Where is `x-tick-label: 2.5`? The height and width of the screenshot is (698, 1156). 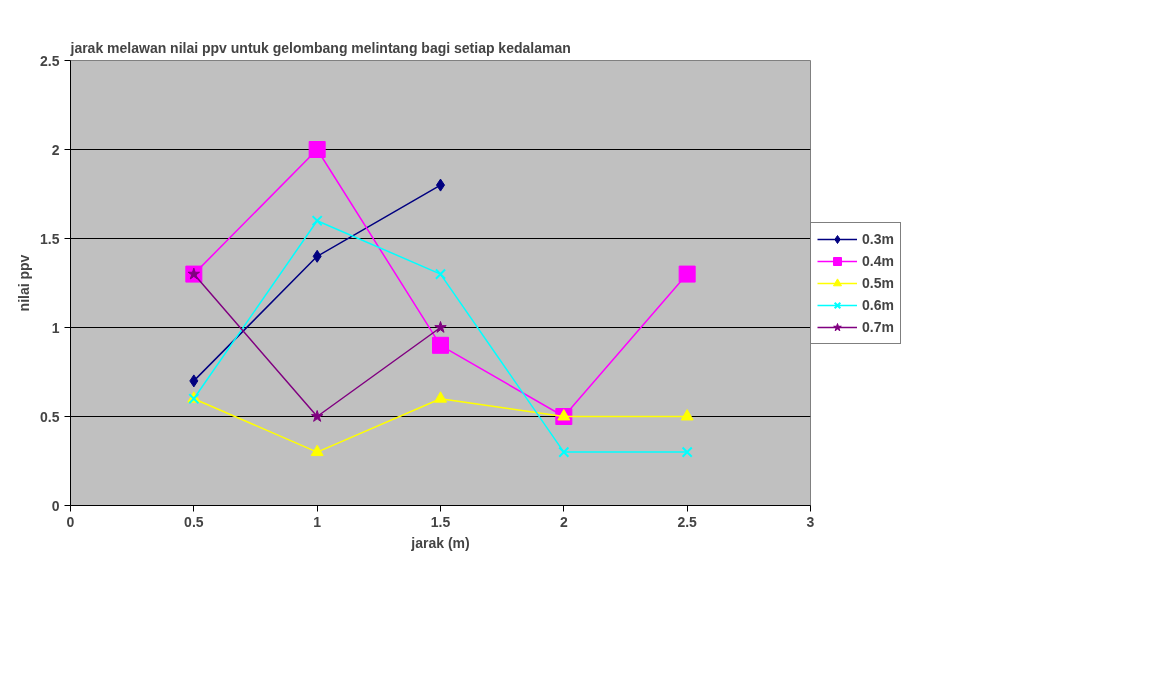
x-tick-label: 2.5 is located at coordinates (687, 521).